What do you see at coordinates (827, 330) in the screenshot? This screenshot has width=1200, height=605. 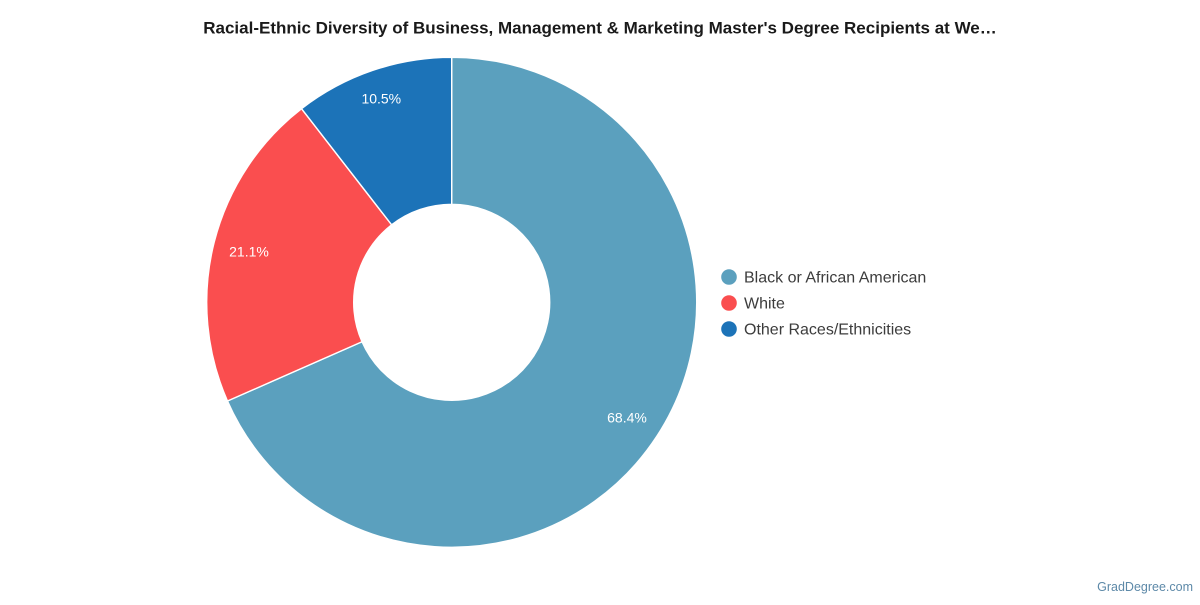 I see `svg-text: Other Races/Ethnicities` at bounding box center [827, 330].